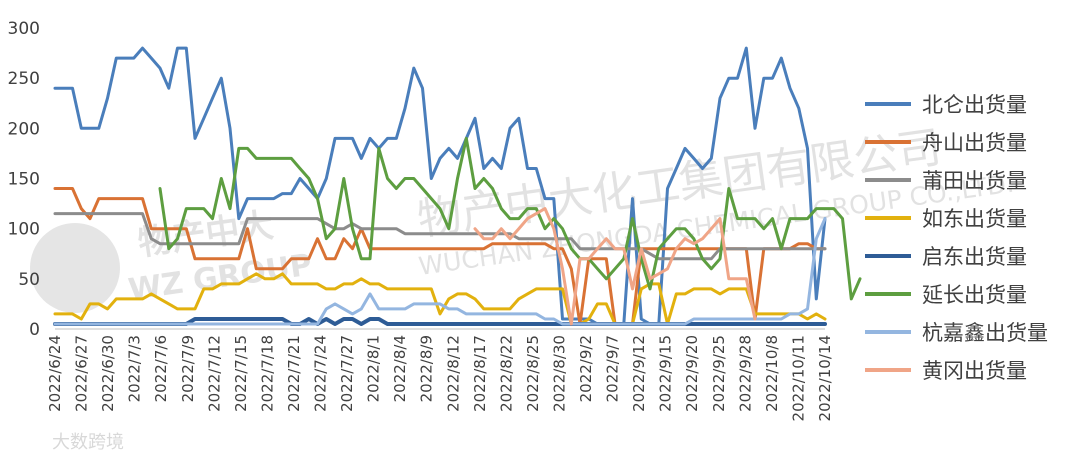  Describe the element at coordinates (161, 368) in the screenshot. I see `x-tick-label: 2022/7/6` at that location.